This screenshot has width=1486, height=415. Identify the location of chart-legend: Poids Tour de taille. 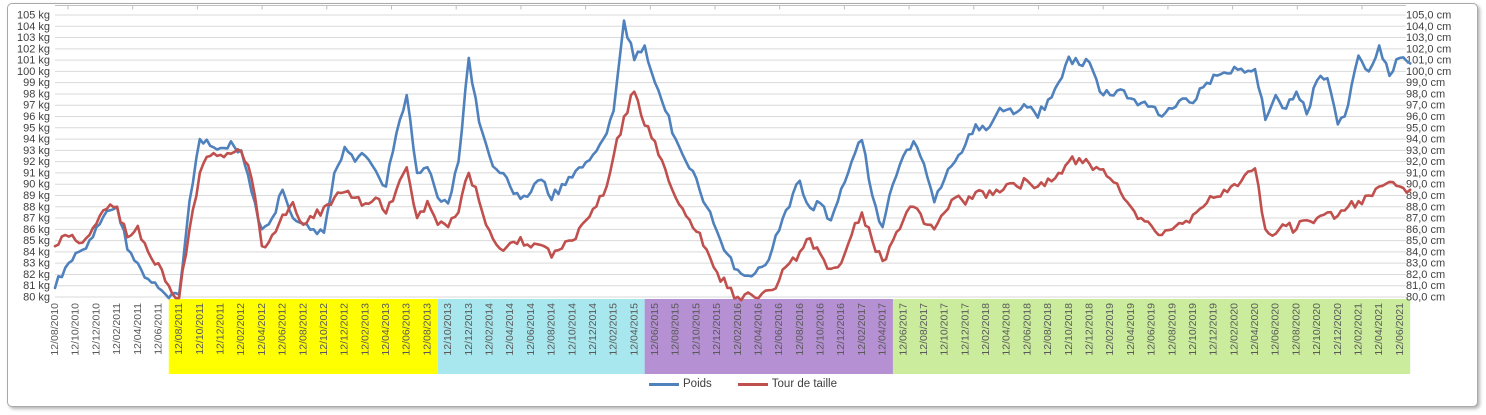
(743, 384).